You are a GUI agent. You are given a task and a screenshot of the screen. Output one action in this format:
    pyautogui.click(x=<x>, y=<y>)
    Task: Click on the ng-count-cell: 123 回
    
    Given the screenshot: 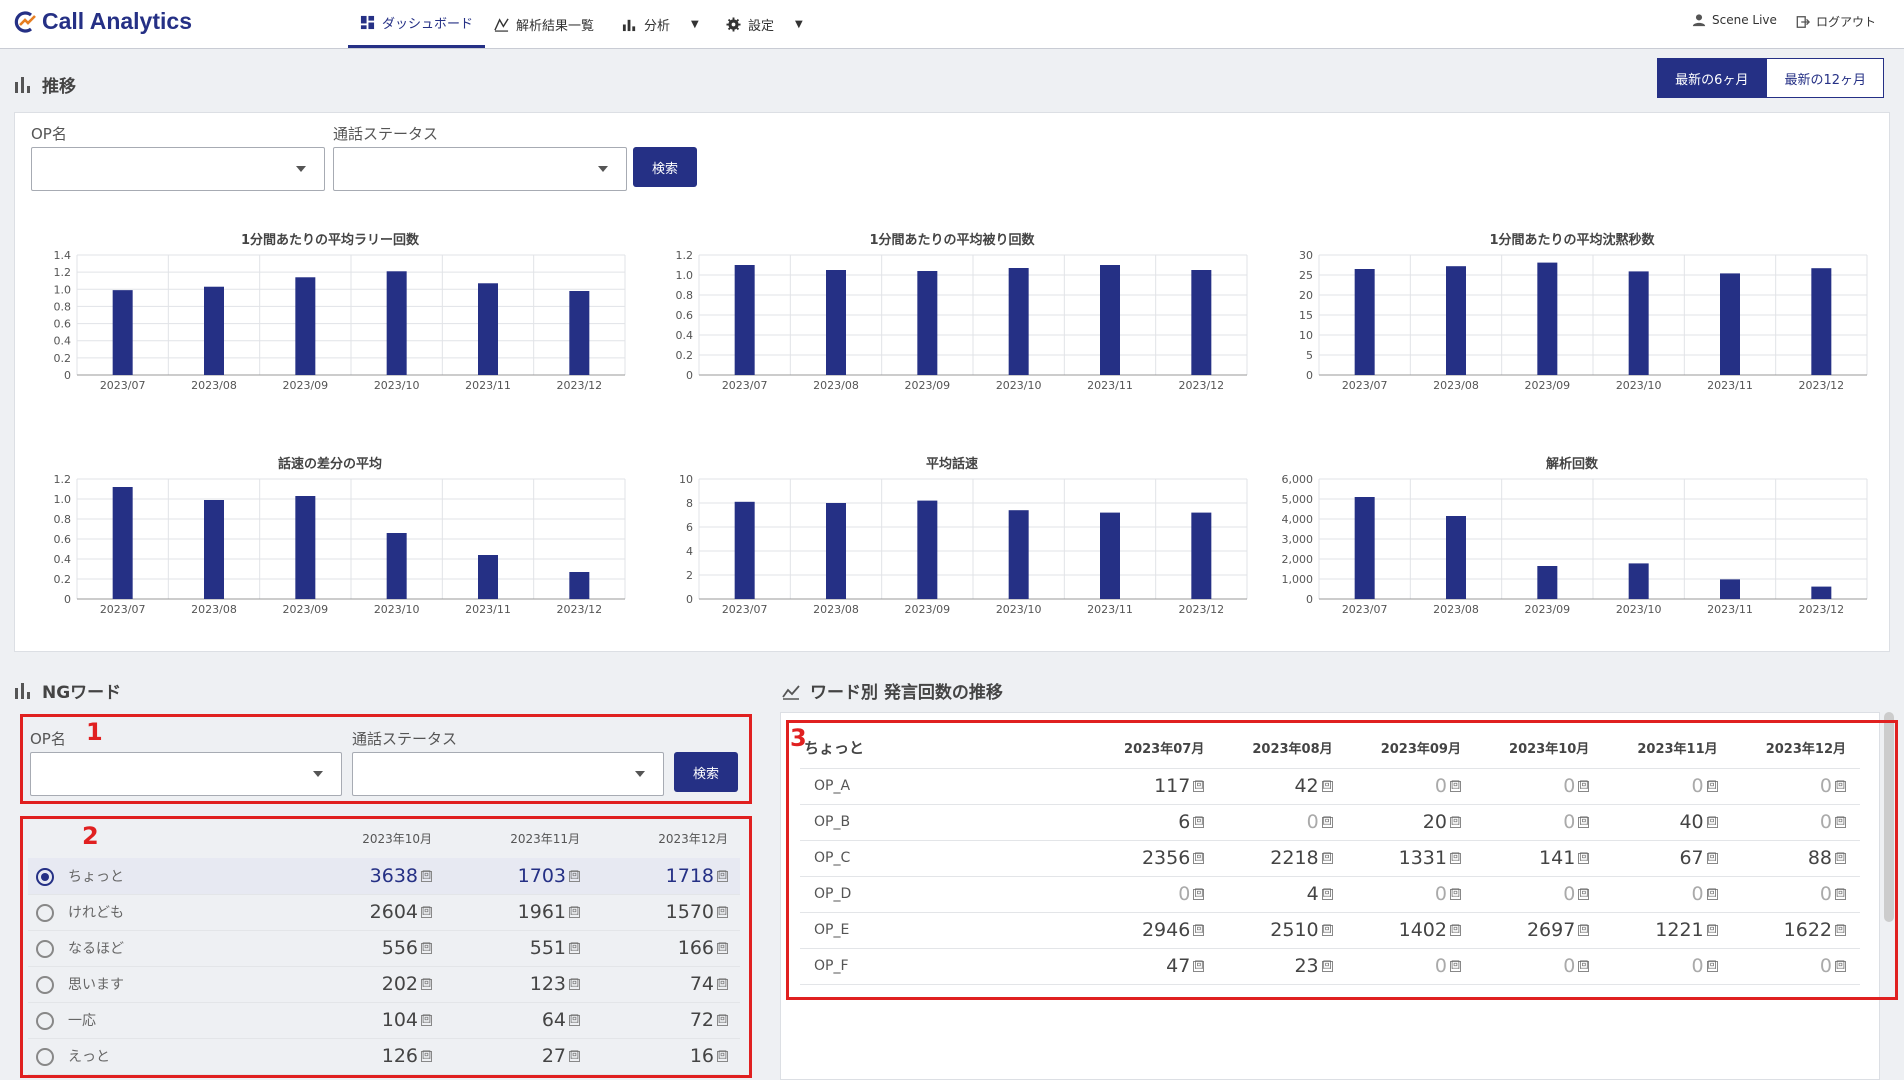 What is the action you would take?
    pyautogui.click(x=518, y=984)
    